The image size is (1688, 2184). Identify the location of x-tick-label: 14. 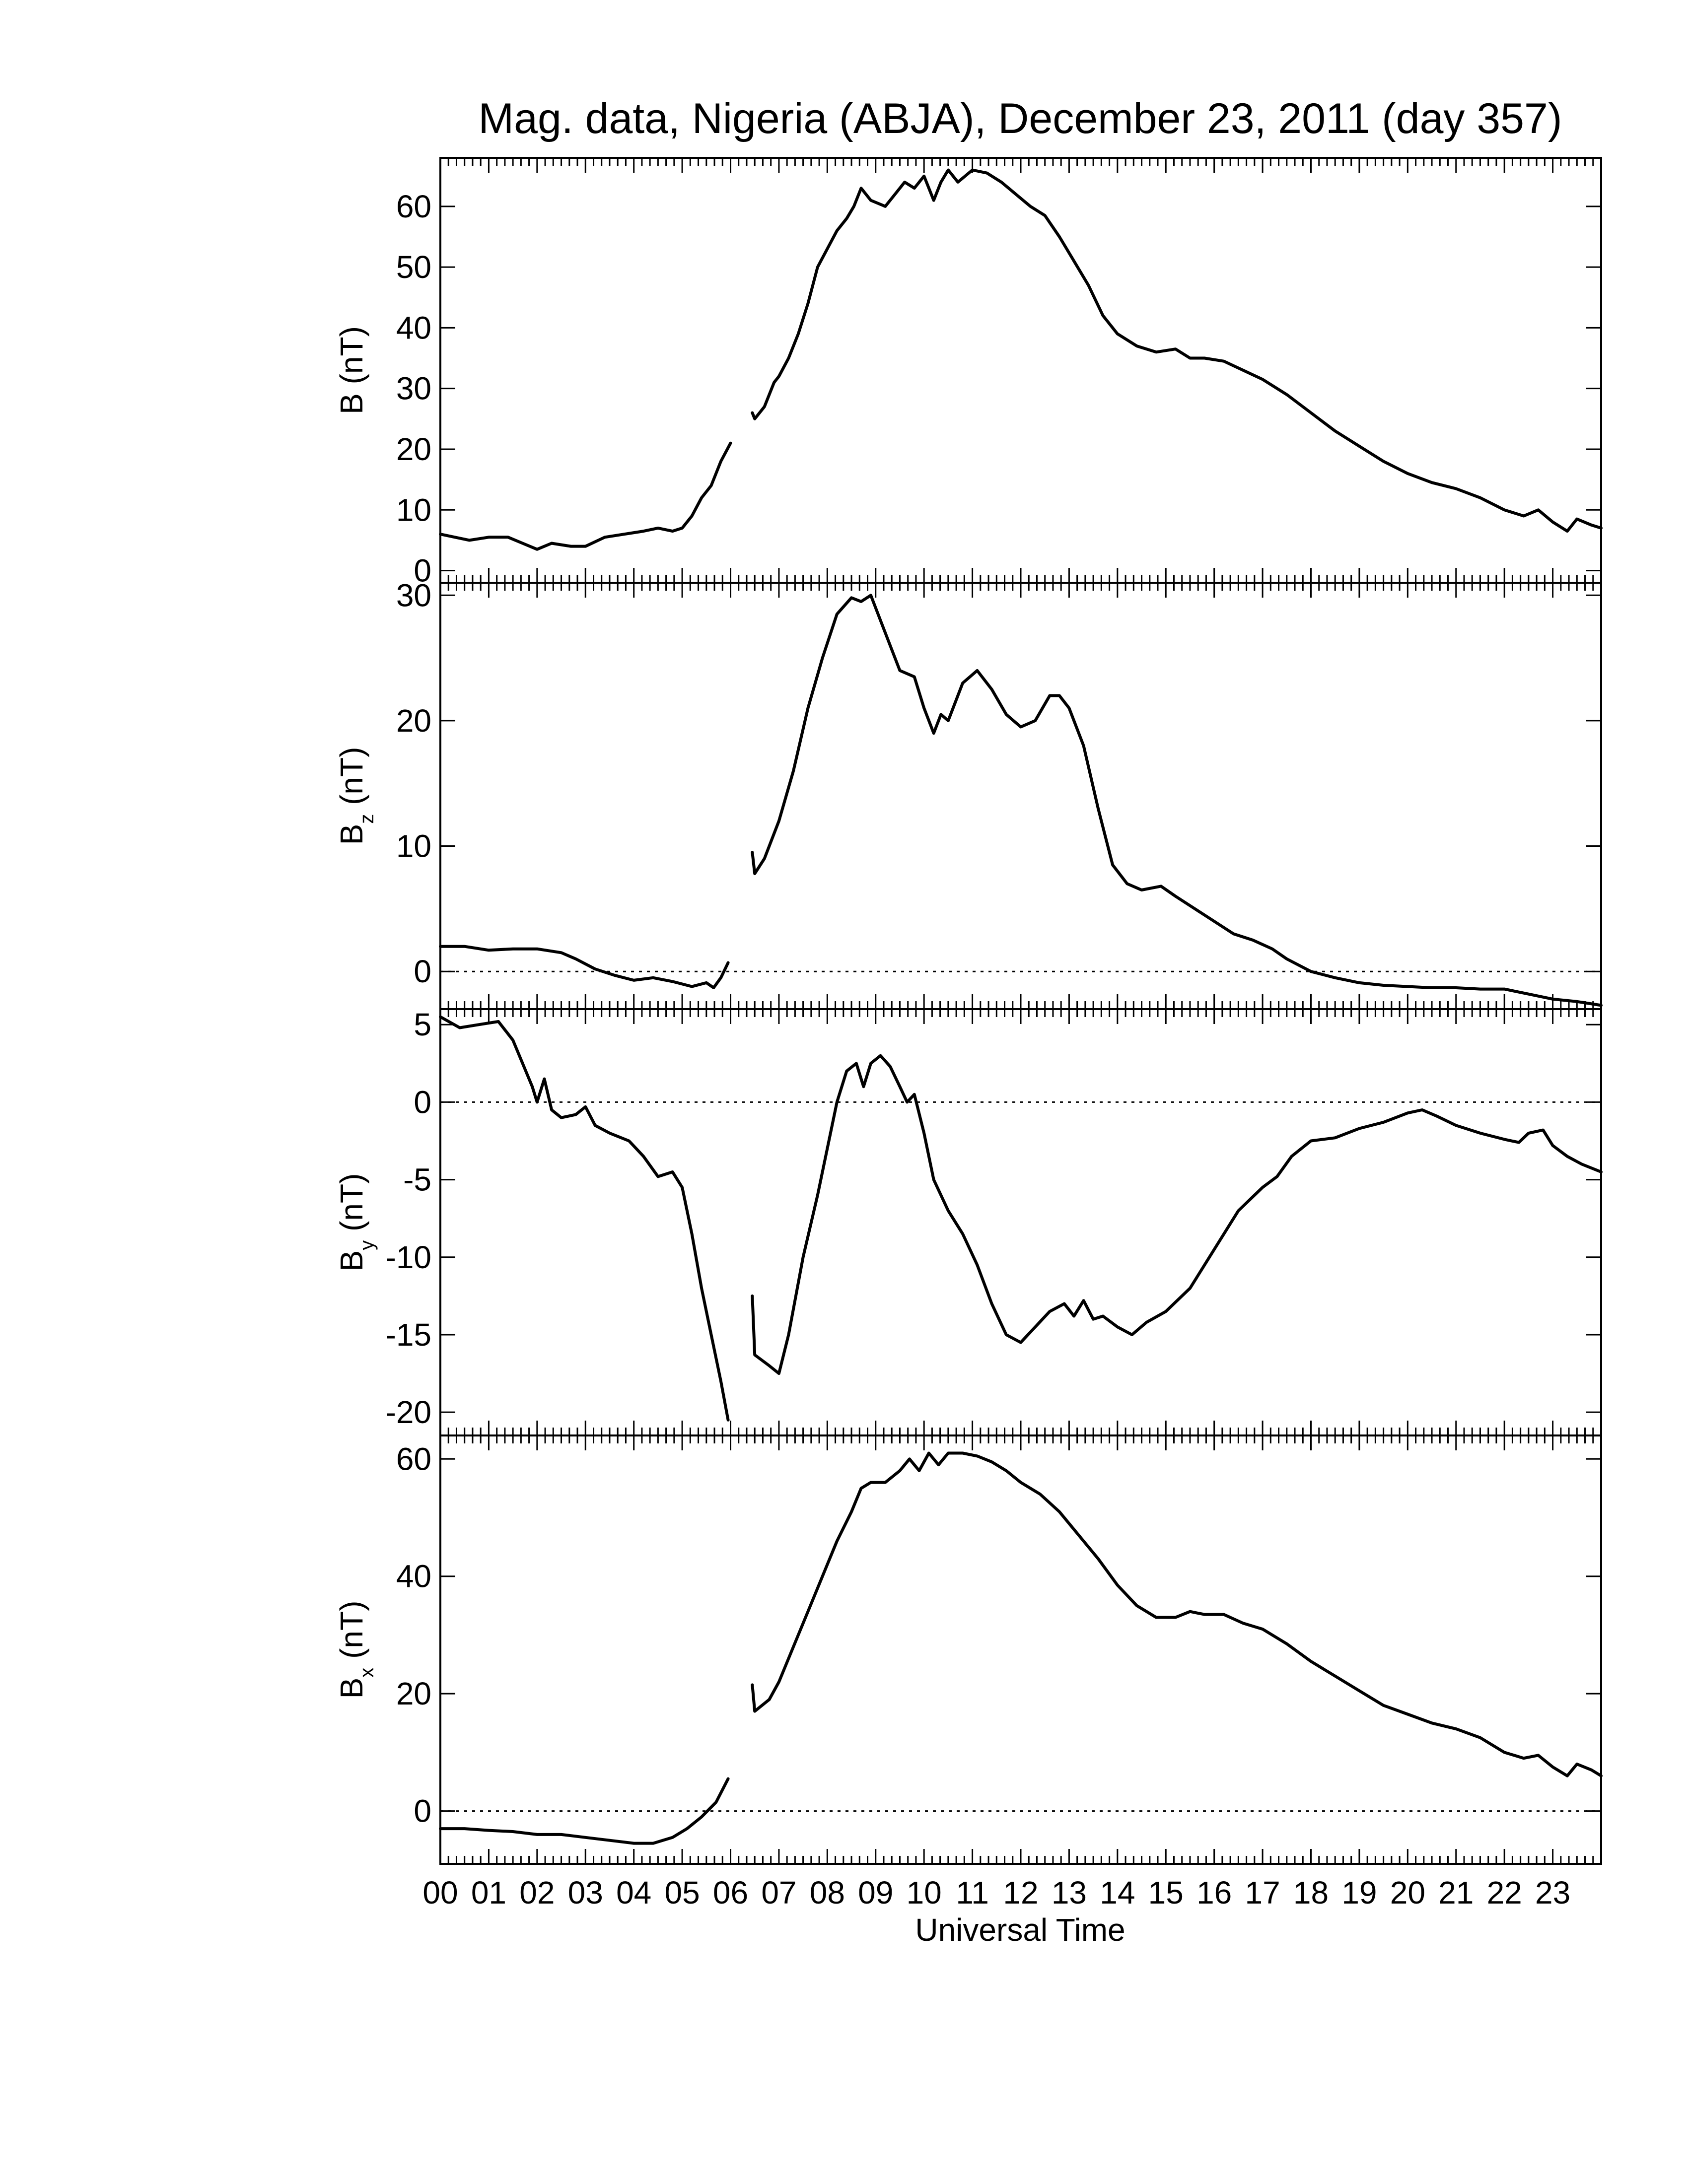
(1117, 1893).